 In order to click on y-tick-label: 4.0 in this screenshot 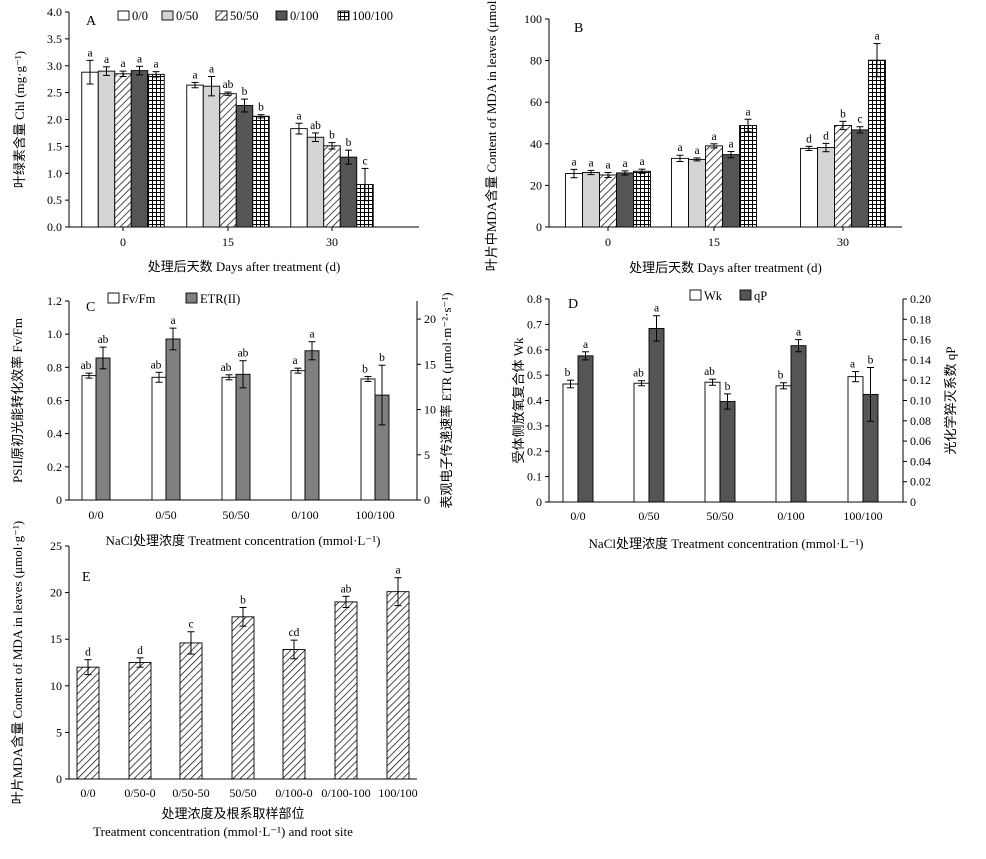, I will do `click(54, 12)`.